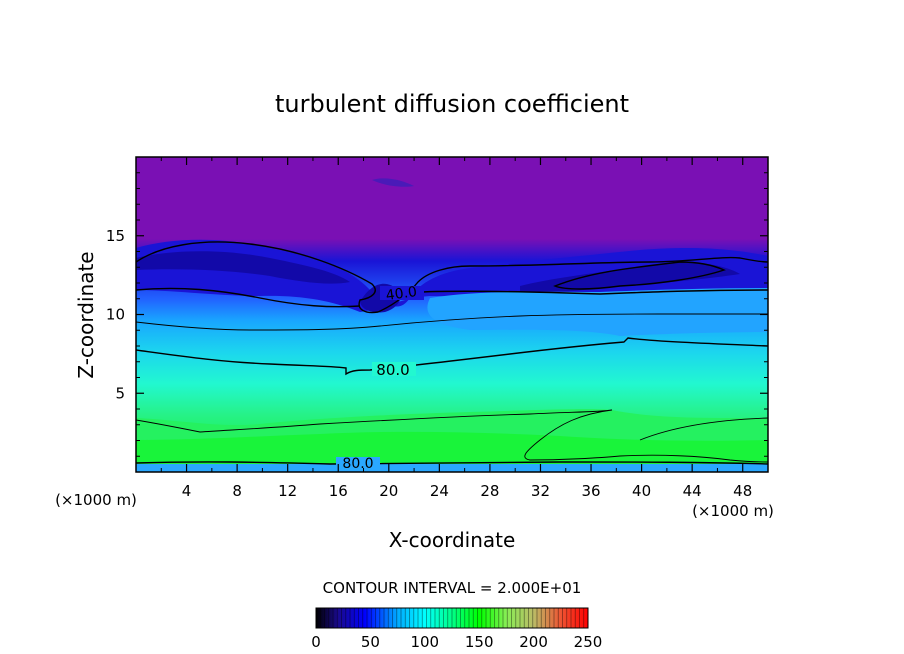 This screenshot has width=904, height=654. Describe the element at coordinates (248, 297) in the screenshot. I see `contour-40-left` at that location.